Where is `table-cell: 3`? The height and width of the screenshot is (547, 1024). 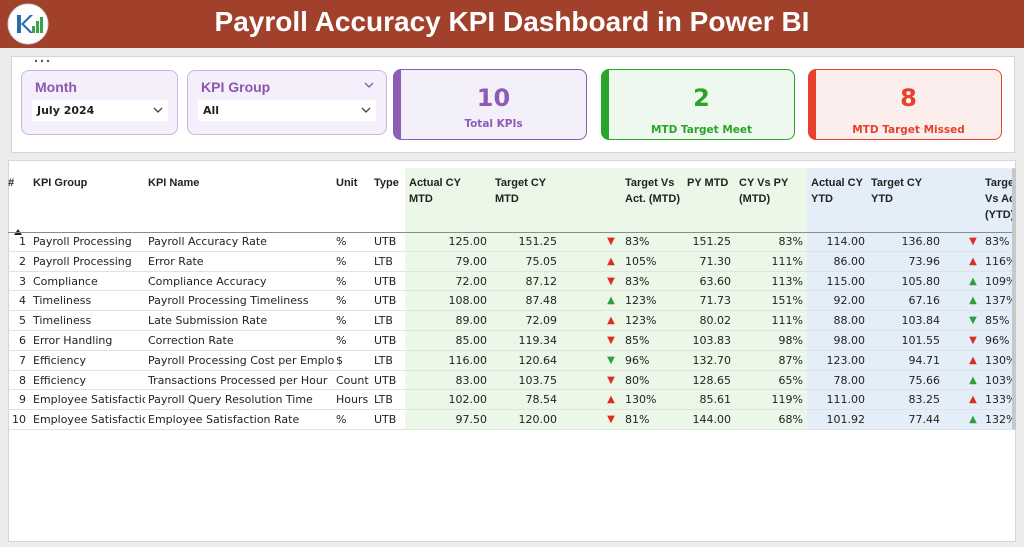 table-cell: 3 is located at coordinates (22, 281).